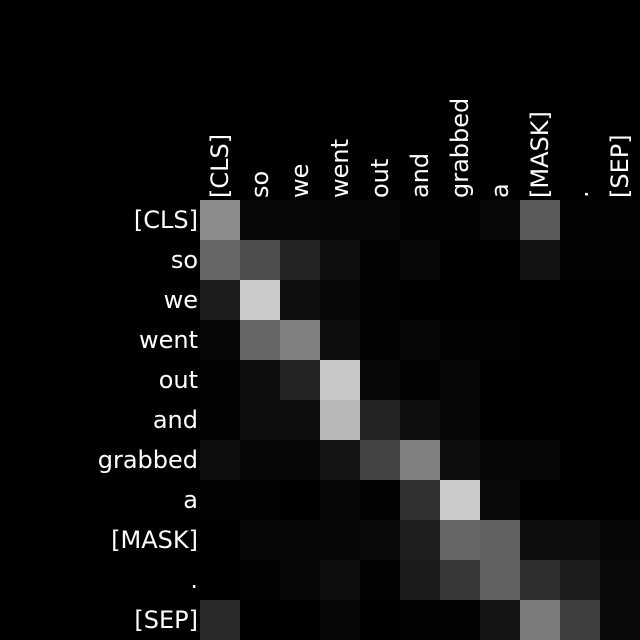 Image resolution: width=640 pixels, height=640 pixels. What do you see at coordinates (500, 190) in the screenshot?
I see `column-label: a` at bounding box center [500, 190].